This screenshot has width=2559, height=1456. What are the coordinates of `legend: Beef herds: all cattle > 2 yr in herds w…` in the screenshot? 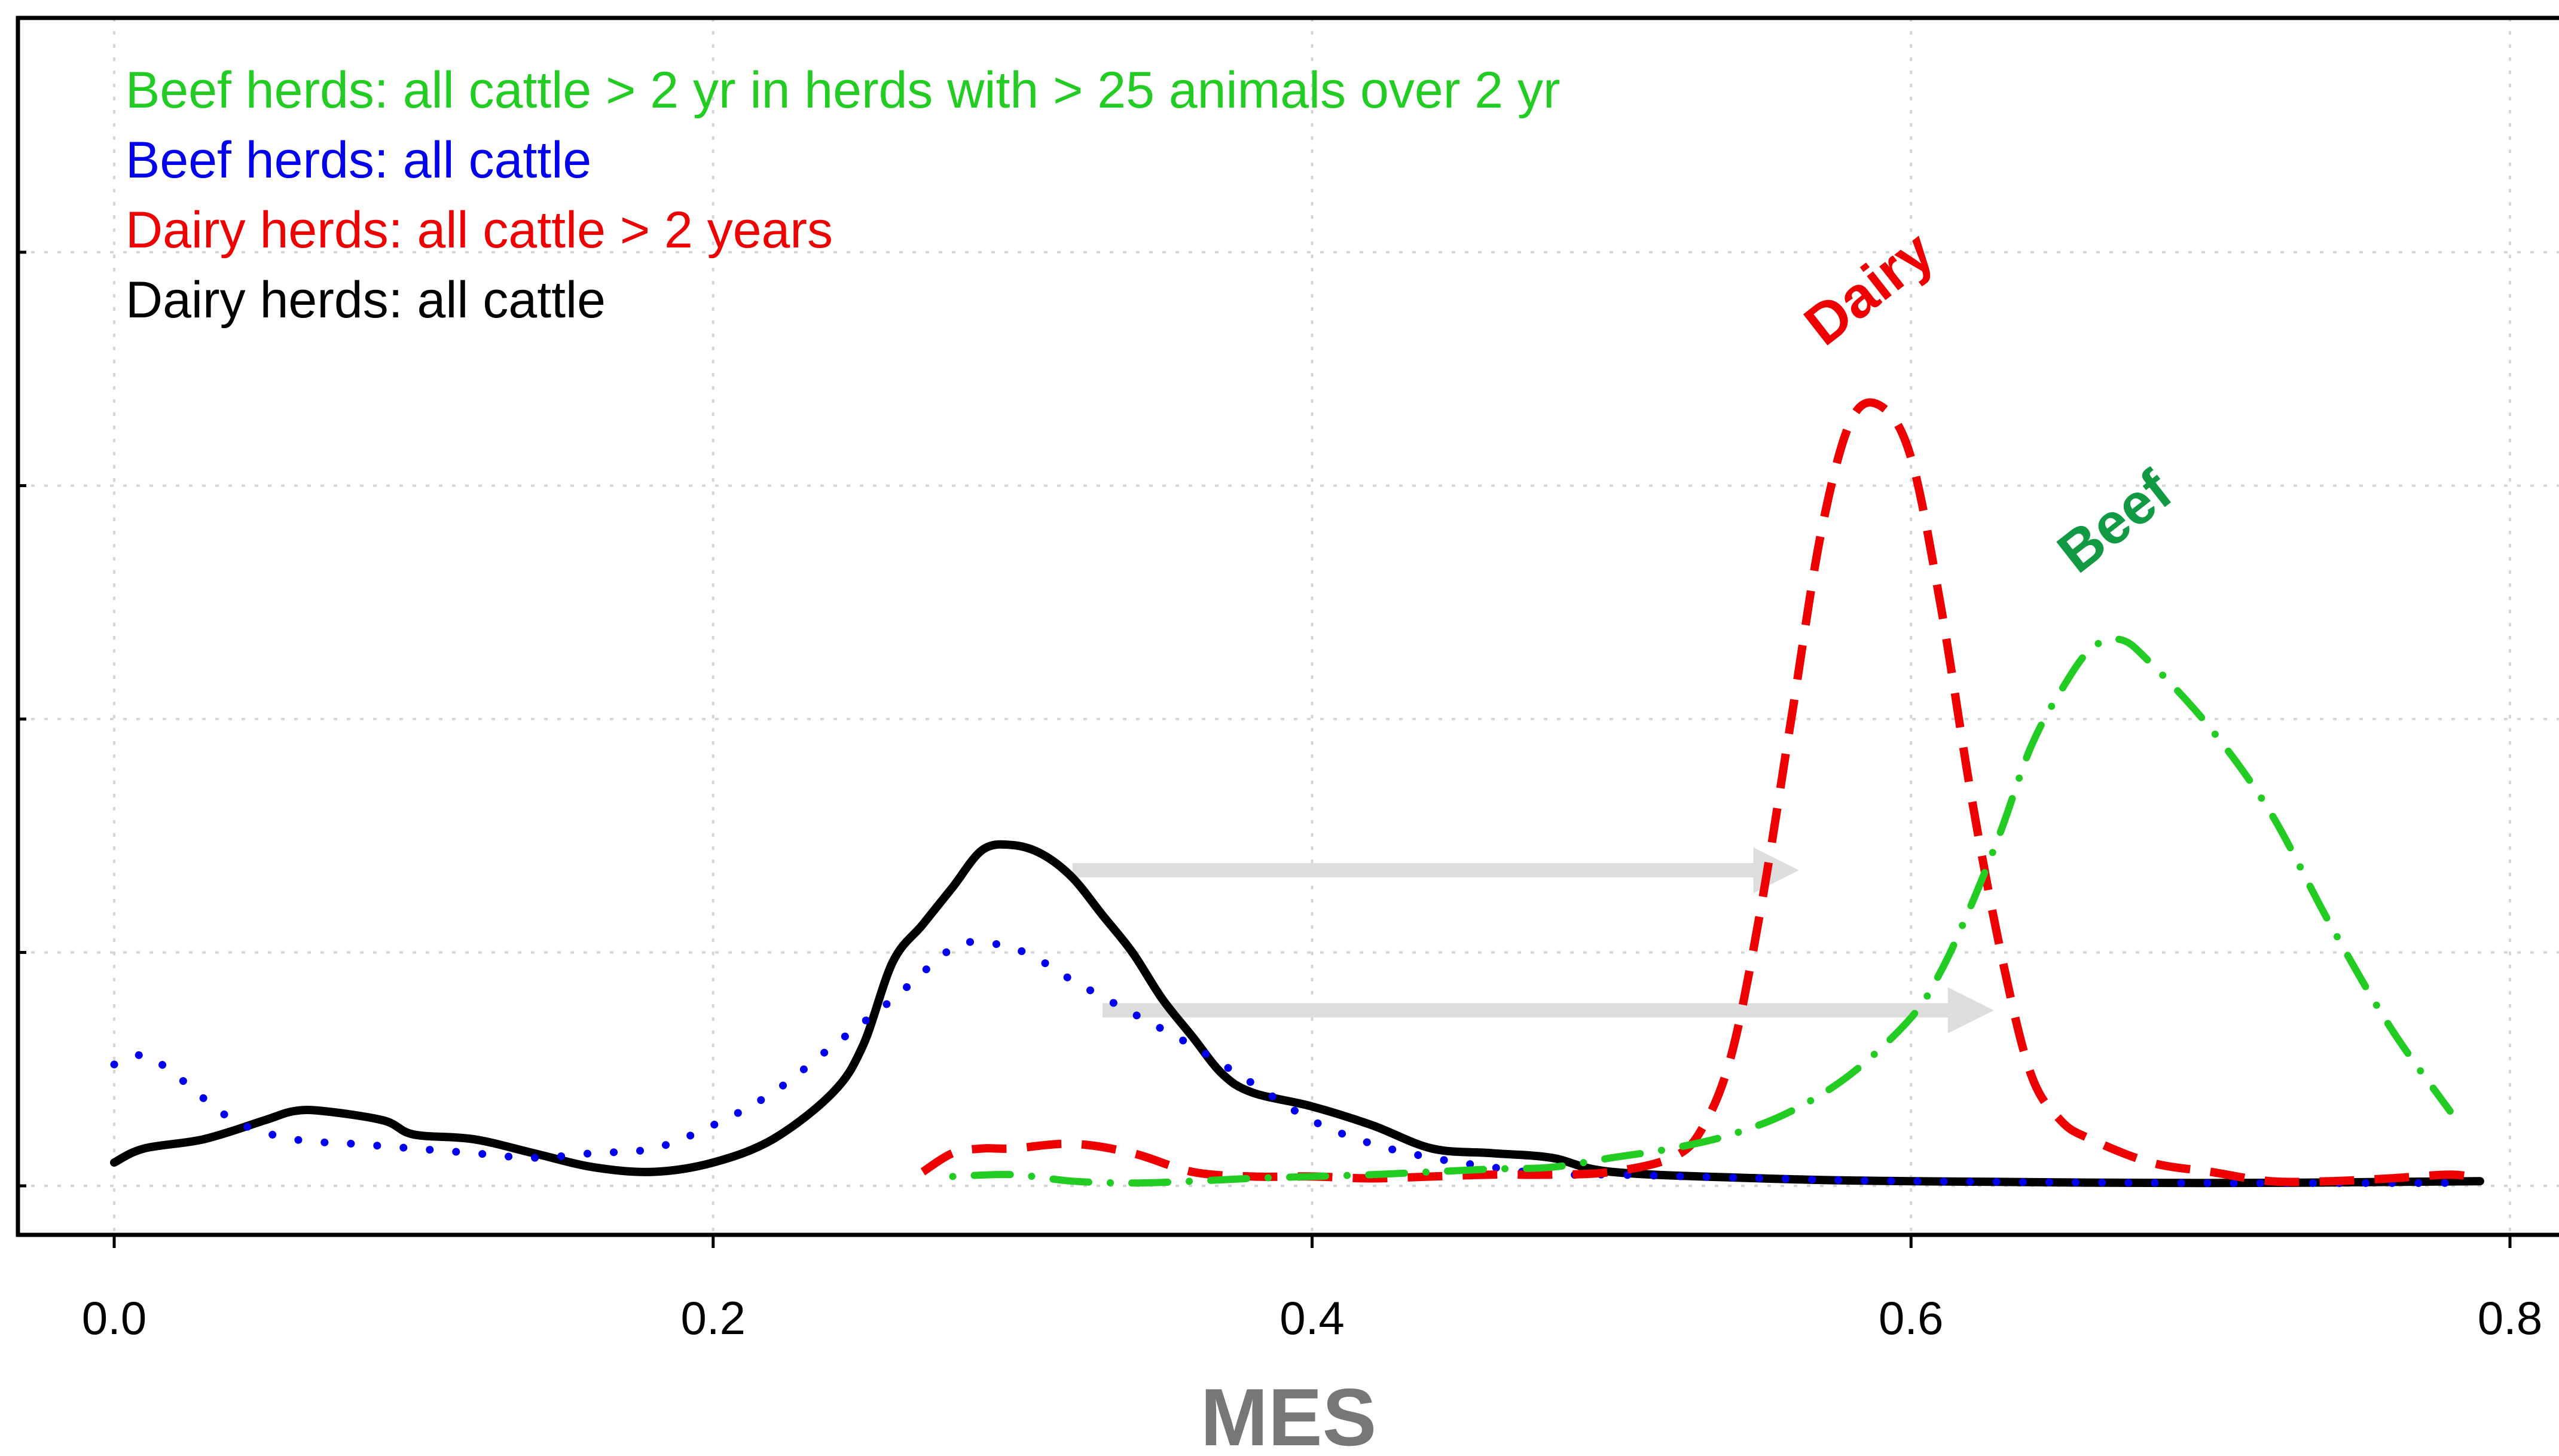 It's located at (843, 195).